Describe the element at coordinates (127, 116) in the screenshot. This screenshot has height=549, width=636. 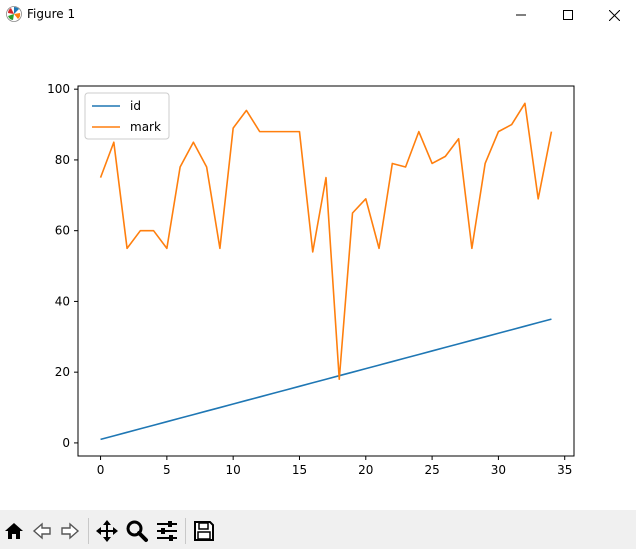
I see `legend: id mark` at that location.